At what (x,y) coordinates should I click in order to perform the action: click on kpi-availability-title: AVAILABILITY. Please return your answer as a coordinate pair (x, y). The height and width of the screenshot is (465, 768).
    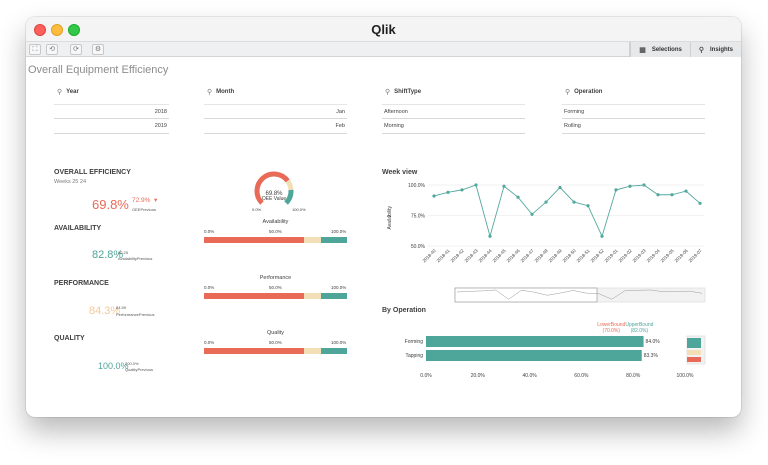
    Looking at the image, I should click on (78, 228).